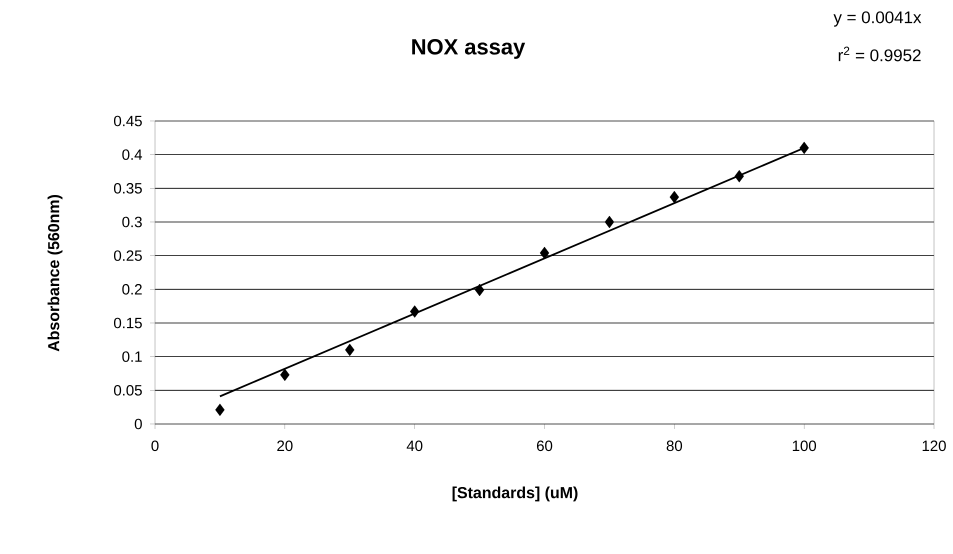 This screenshot has width=953, height=554. I want to click on x-tick-label: 60, so click(544, 446).